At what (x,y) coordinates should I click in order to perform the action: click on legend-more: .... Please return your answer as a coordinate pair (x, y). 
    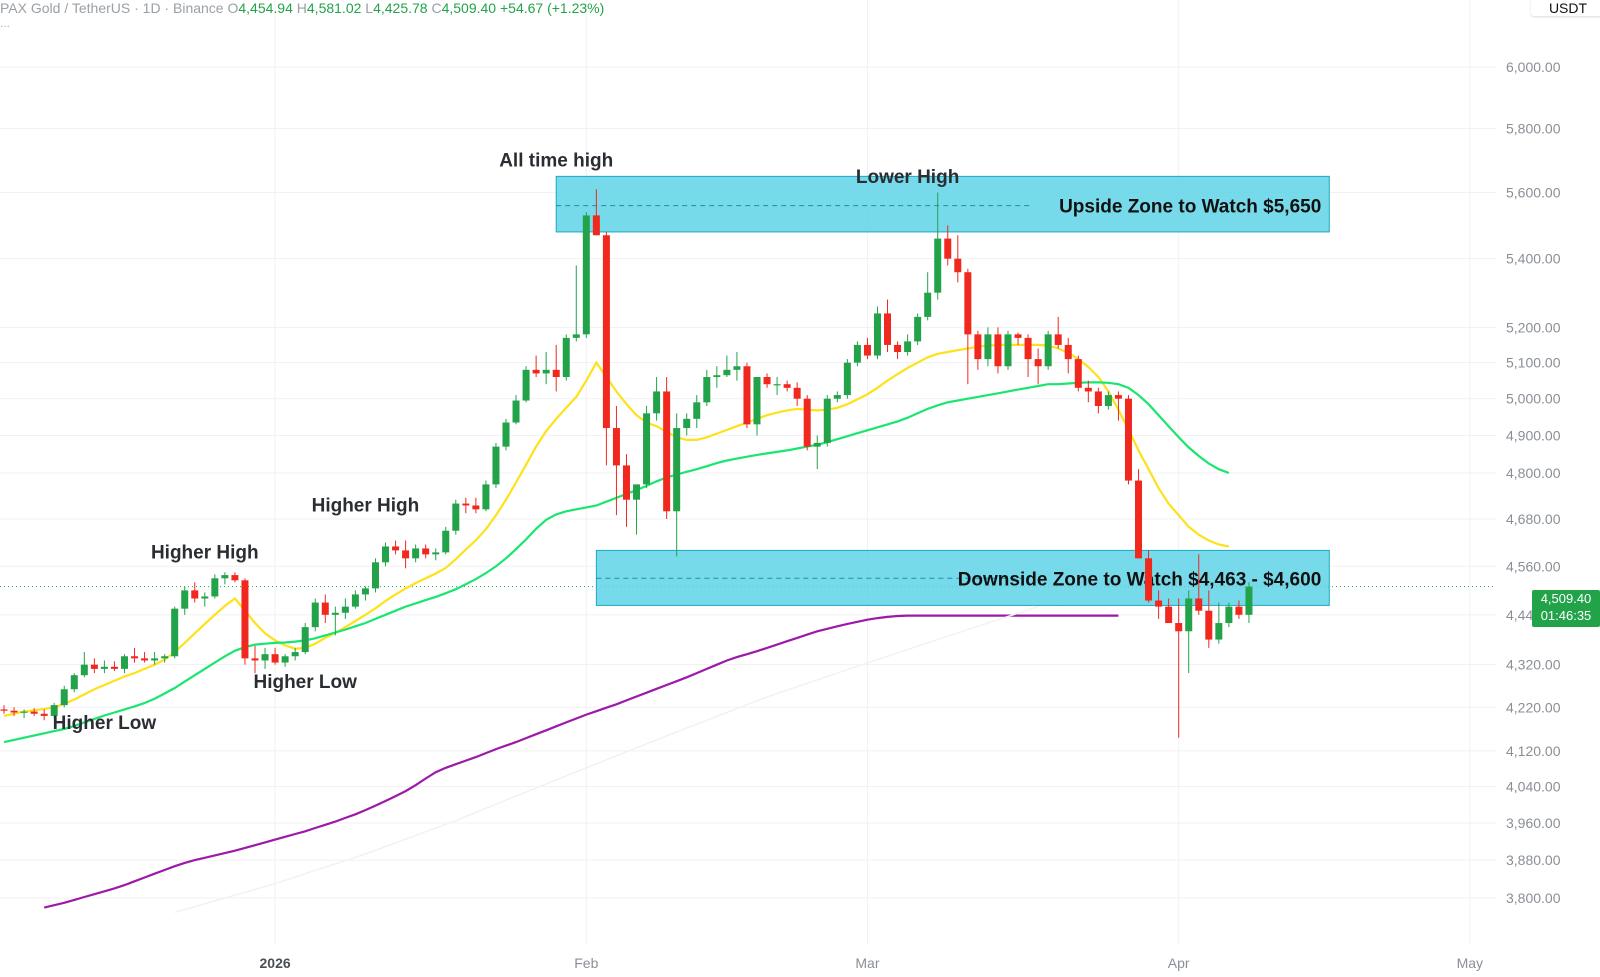
    Looking at the image, I should click on (5, 23).